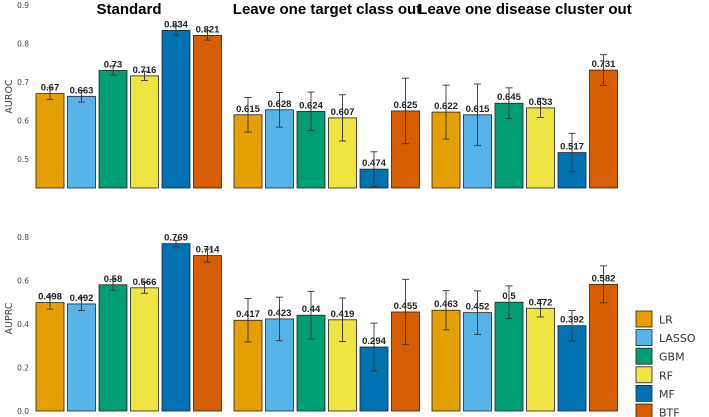  Describe the element at coordinates (23, 411) in the screenshot. I see `auprc-y-tick-label: 0.0` at that location.